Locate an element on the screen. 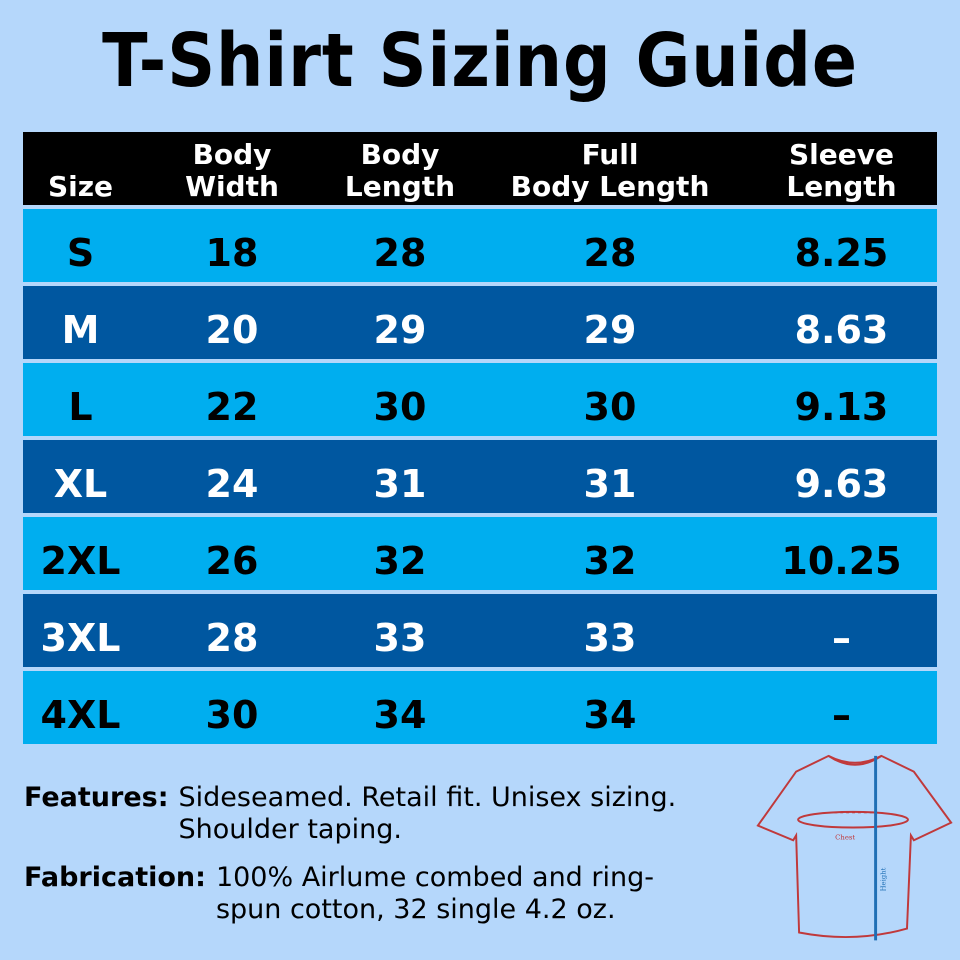 This screenshot has height=960, width=960. table-row: L 22 30 30 9.13 is located at coordinates (480, 399).